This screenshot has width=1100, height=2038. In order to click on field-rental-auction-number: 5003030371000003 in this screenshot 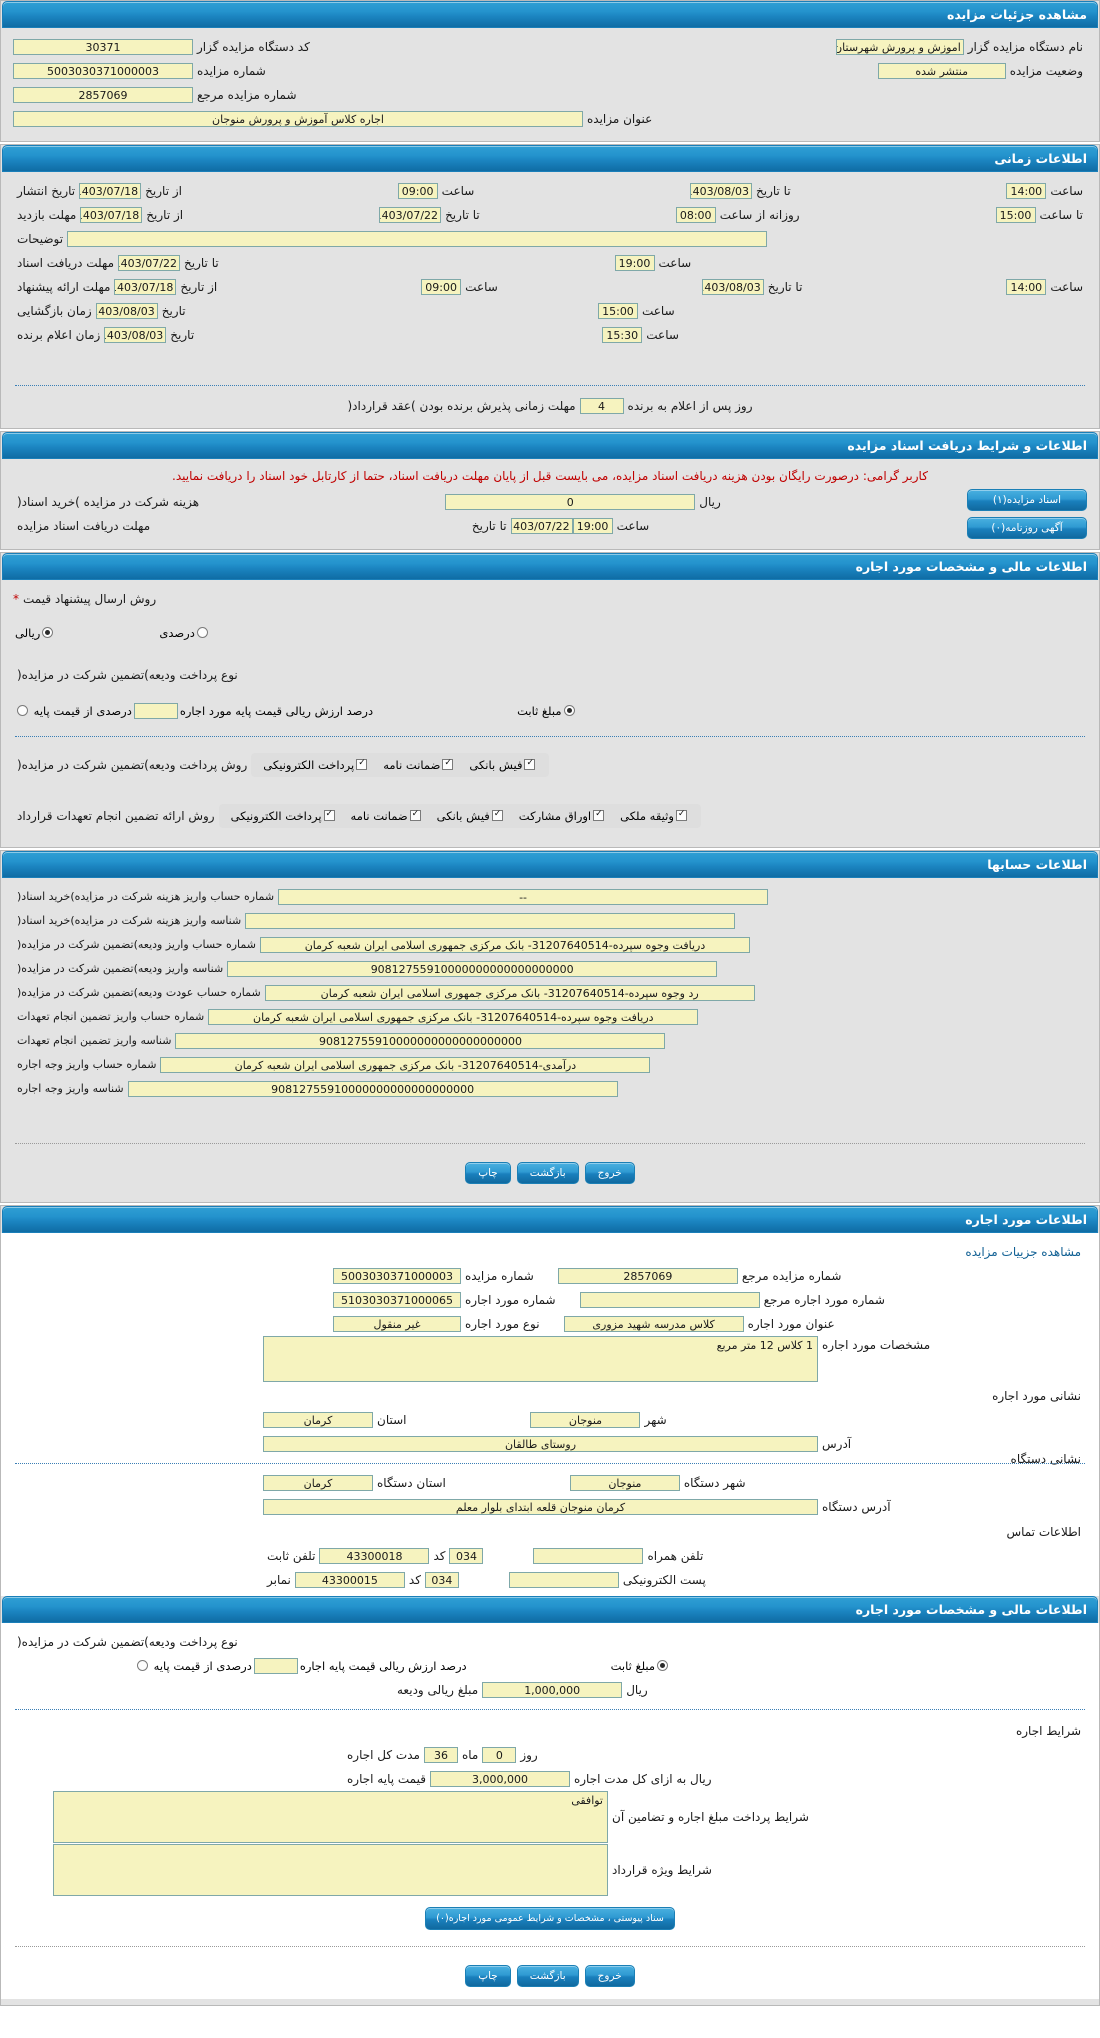, I will do `click(397, 1275)`.